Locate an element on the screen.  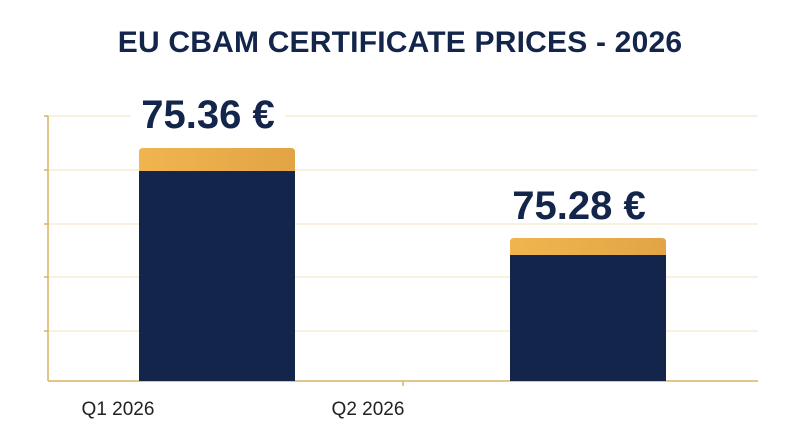
data-label: 75.28 € is located at coordinates (578, 206).